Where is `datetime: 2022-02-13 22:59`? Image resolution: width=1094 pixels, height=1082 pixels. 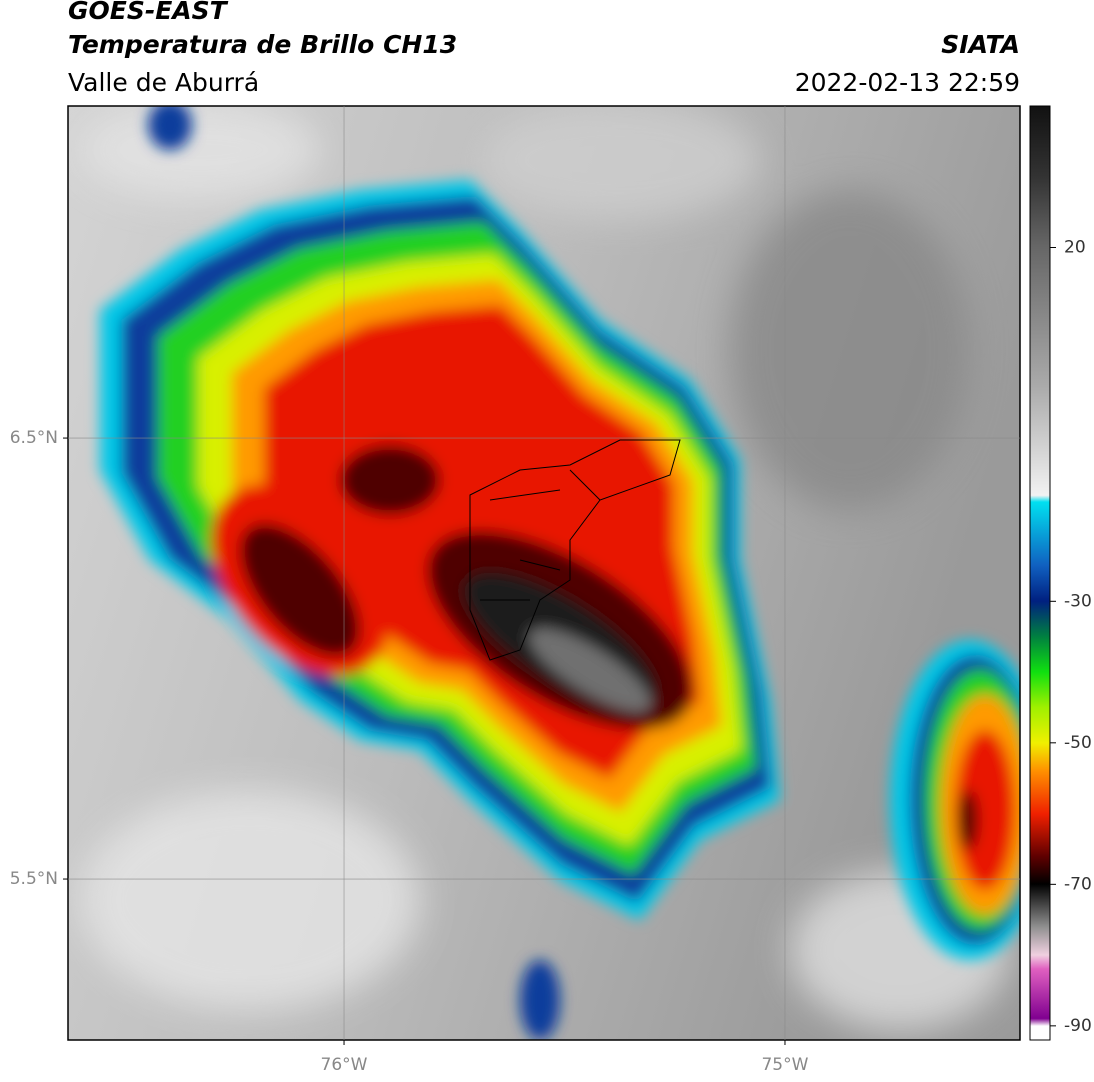
datetime: 2022-02-13 22:59 is located at coordinates (907, 82).